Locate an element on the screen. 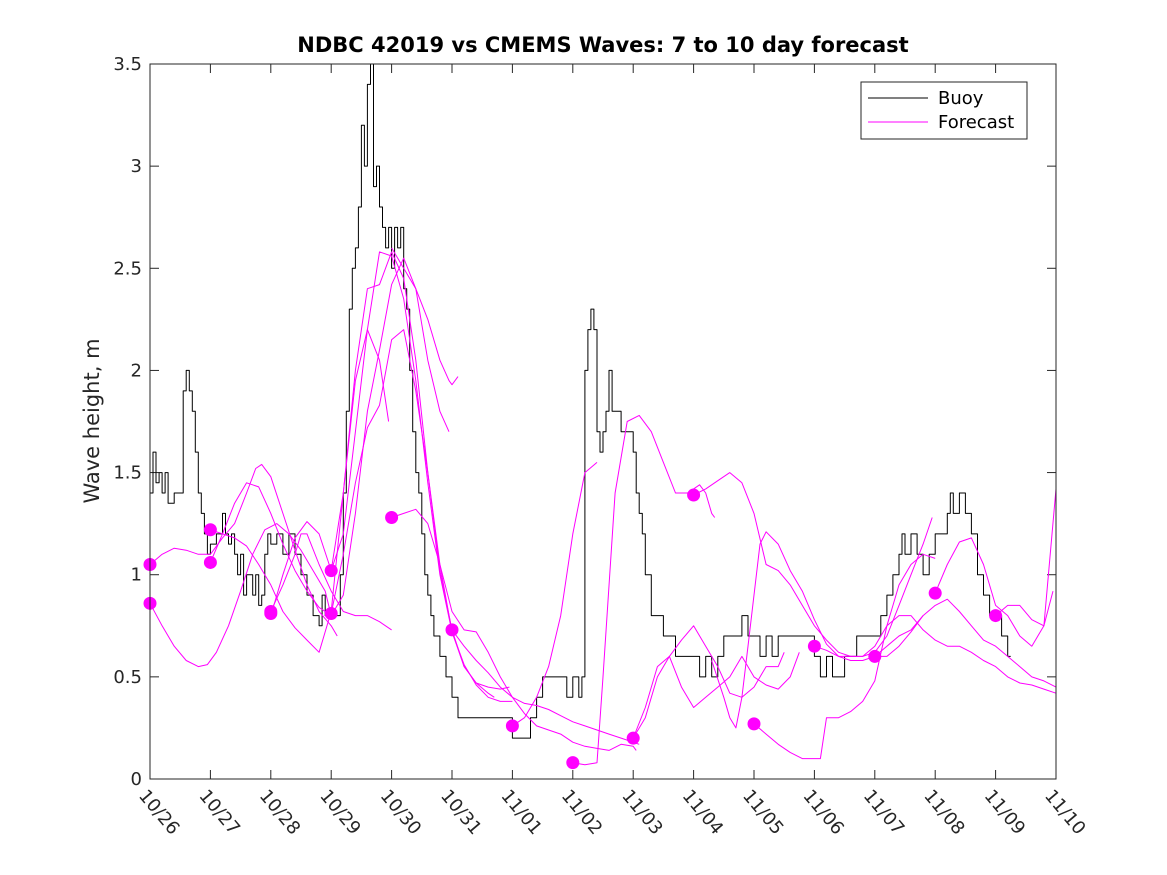 The width and height of the screenshot is (1167, 875). y-tick-label: 3.5 is located at coordinates (127, 64).